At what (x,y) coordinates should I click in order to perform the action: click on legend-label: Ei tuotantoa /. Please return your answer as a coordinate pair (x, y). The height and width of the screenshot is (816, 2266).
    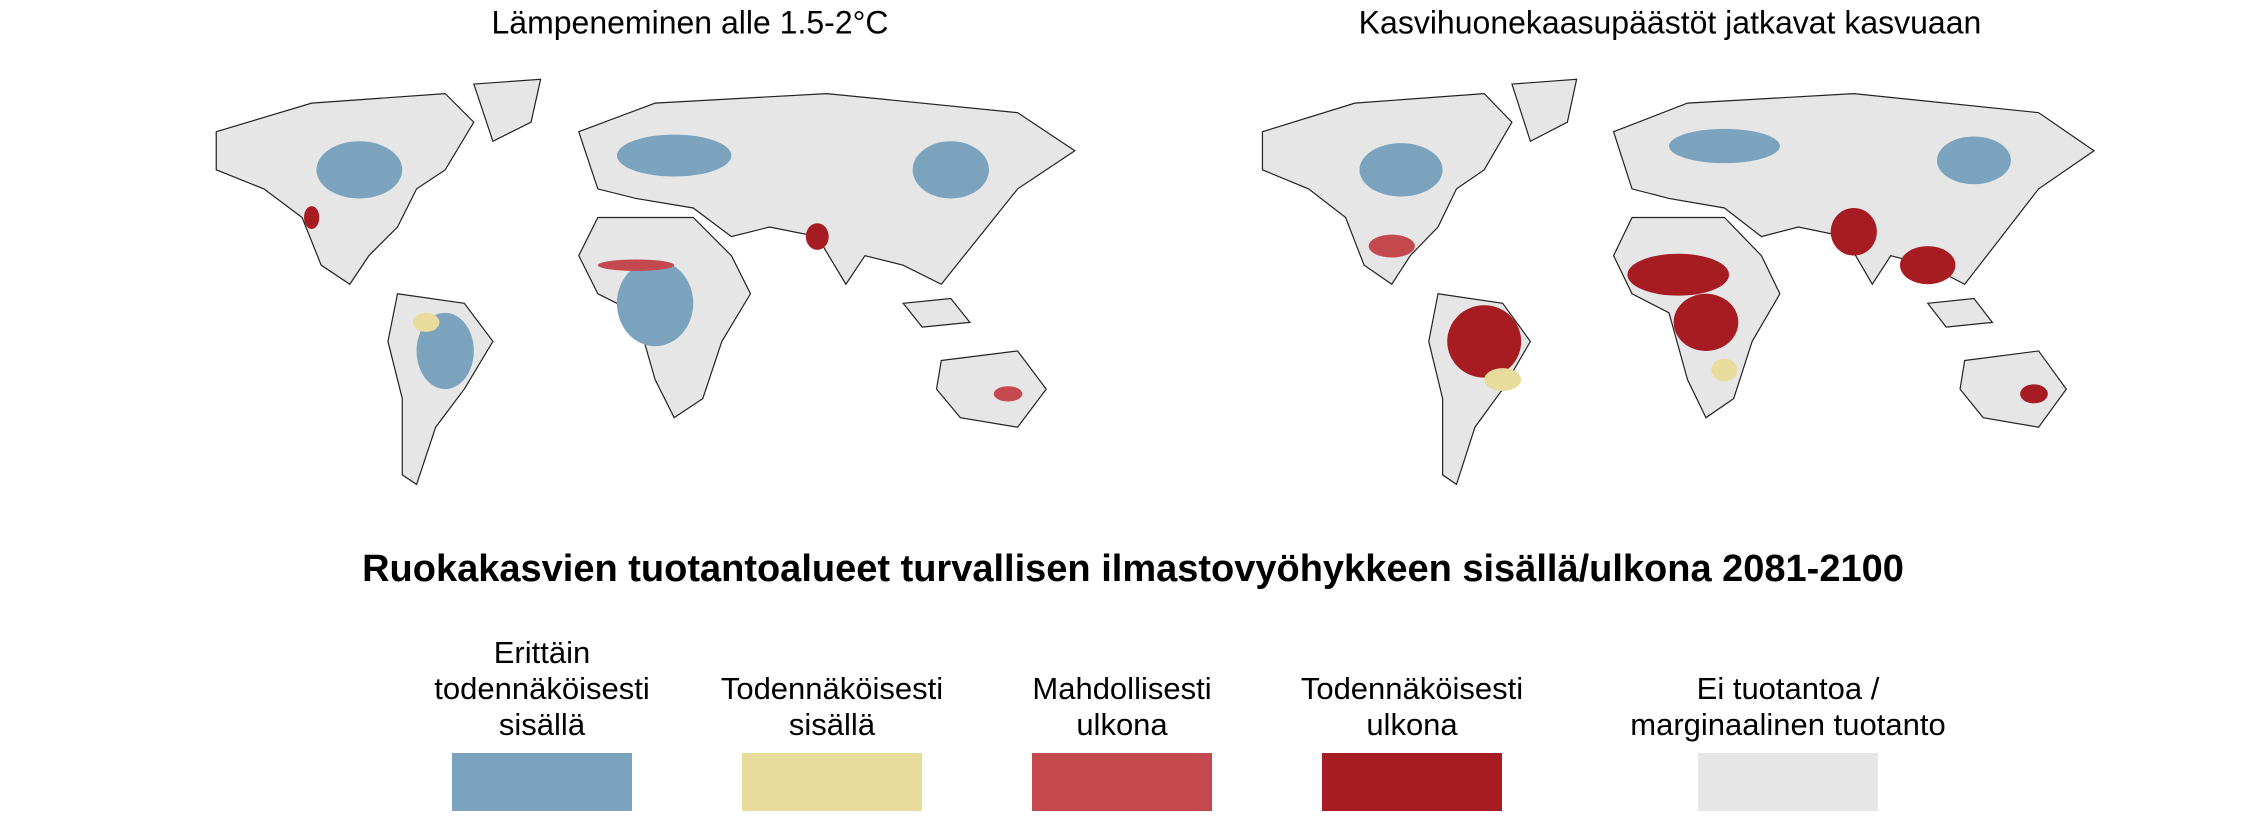
    Looking at the image, I should click on (1788, 688).